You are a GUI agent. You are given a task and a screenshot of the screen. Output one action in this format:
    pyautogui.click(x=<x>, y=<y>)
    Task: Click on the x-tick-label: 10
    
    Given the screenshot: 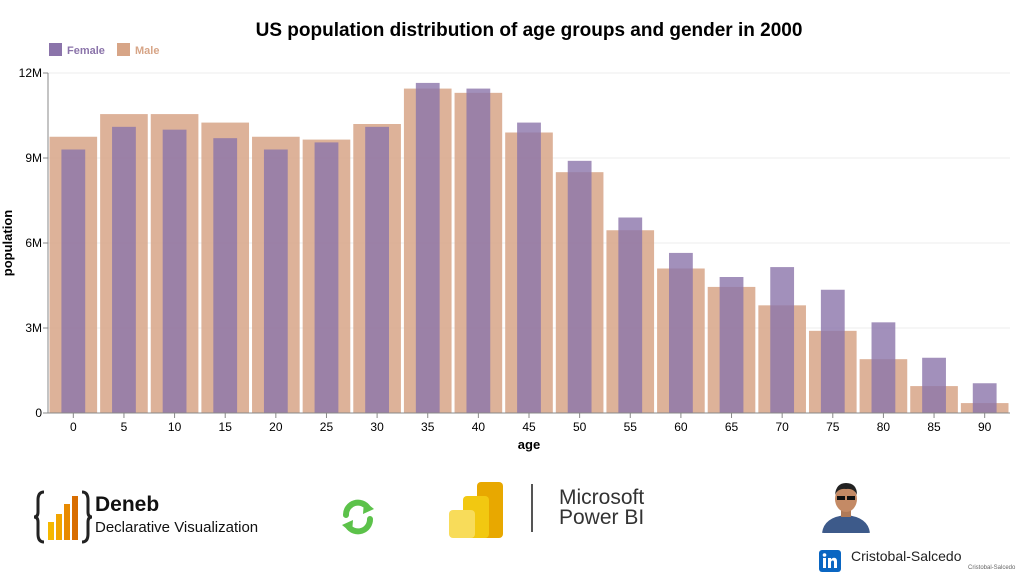 What is the action you would take?
    pyautogui.click(x=175, y=427)
    